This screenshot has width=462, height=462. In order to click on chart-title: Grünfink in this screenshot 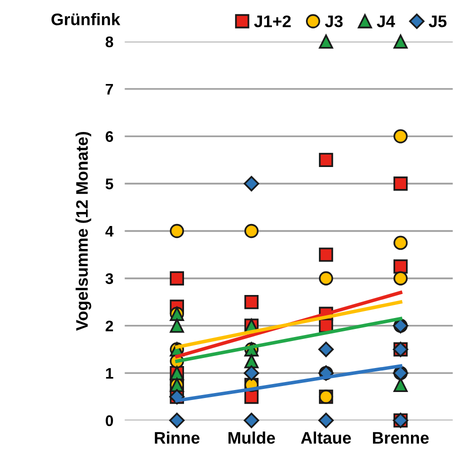, I will do `click(86, 19)`.